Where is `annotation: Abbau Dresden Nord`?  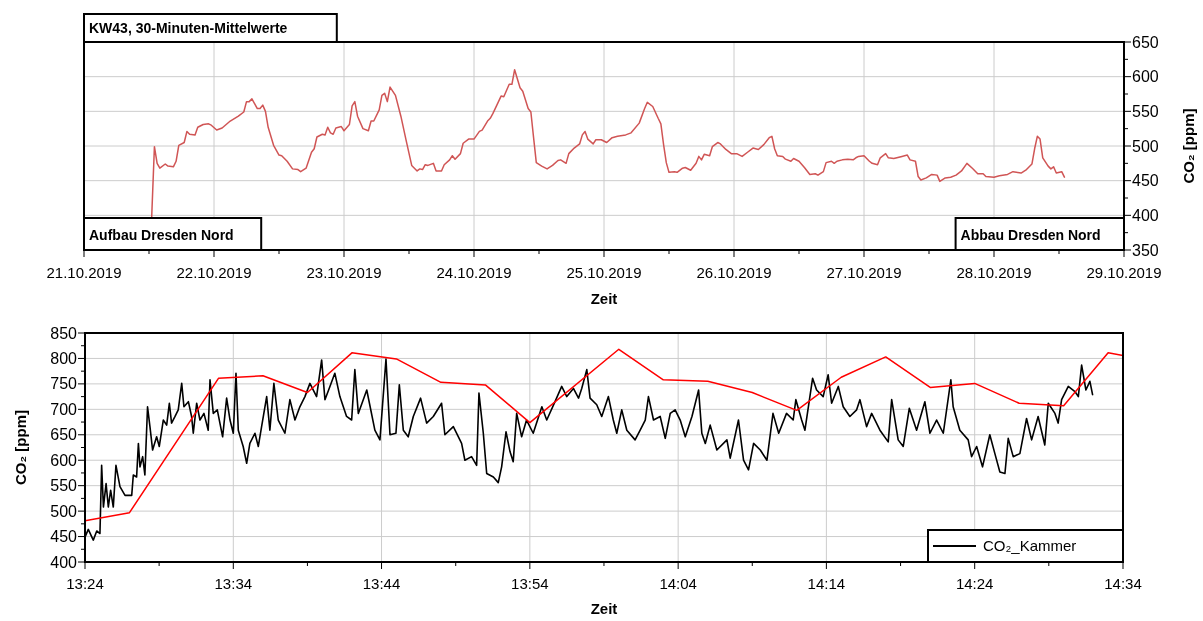
annotation: Abbau Dresden Nord is located at coordinates (1030, 235).